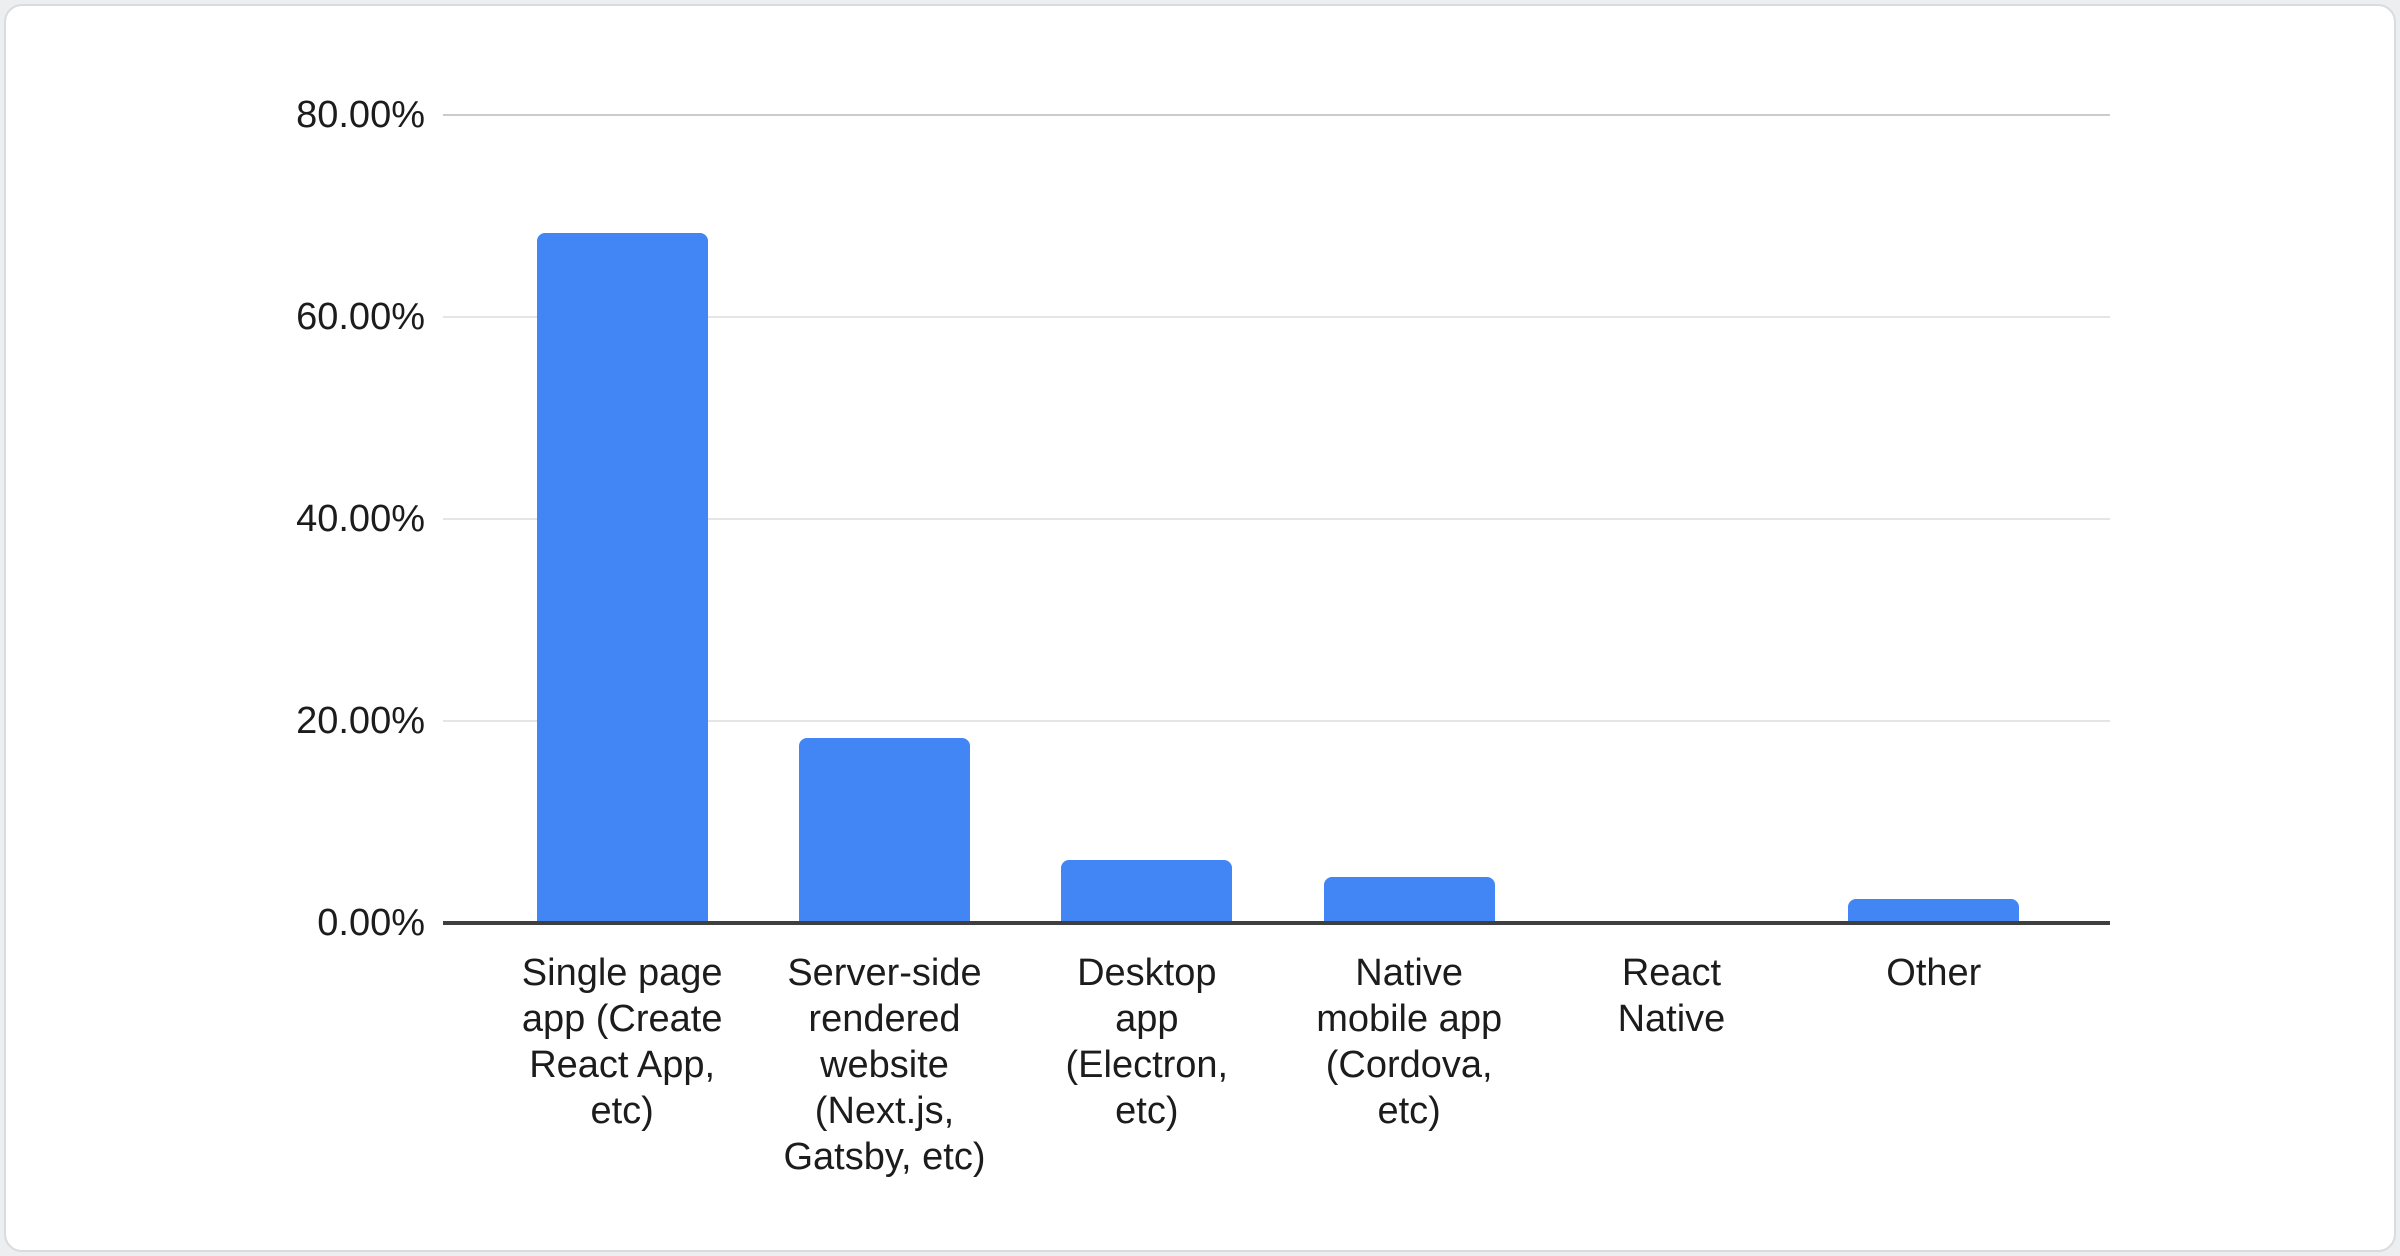  What do you see at coordinates (1671, 996) in the screenshot?
I see `category-label: React Native` at bounding box center [1671, 996].